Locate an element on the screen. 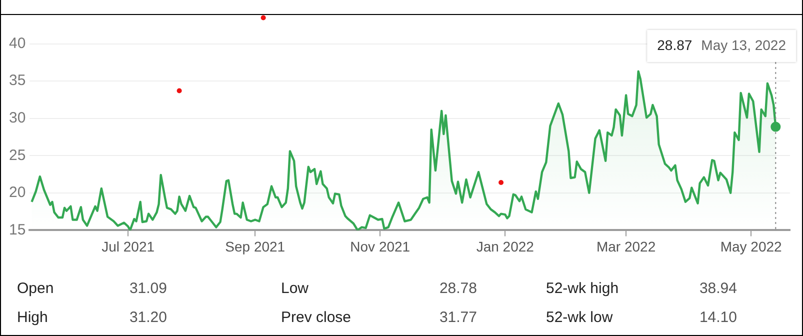  text: 31.77 is located at coordinates (458, 317).